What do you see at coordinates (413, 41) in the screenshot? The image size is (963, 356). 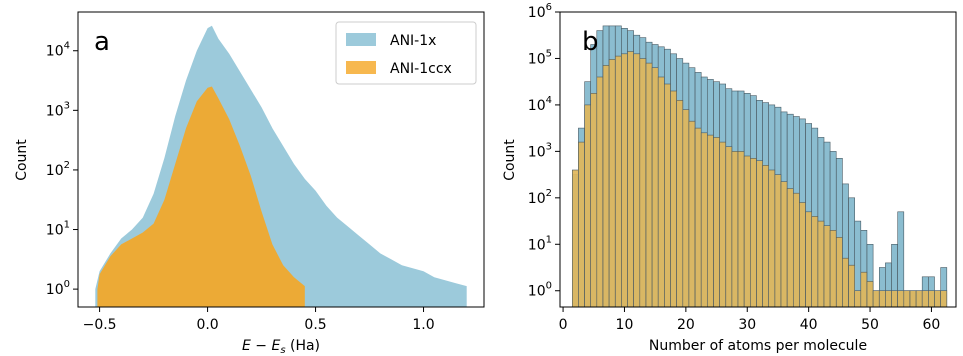 I see `legend-label-ani-1x: ANI-1x` at bounding box center [413, 41].